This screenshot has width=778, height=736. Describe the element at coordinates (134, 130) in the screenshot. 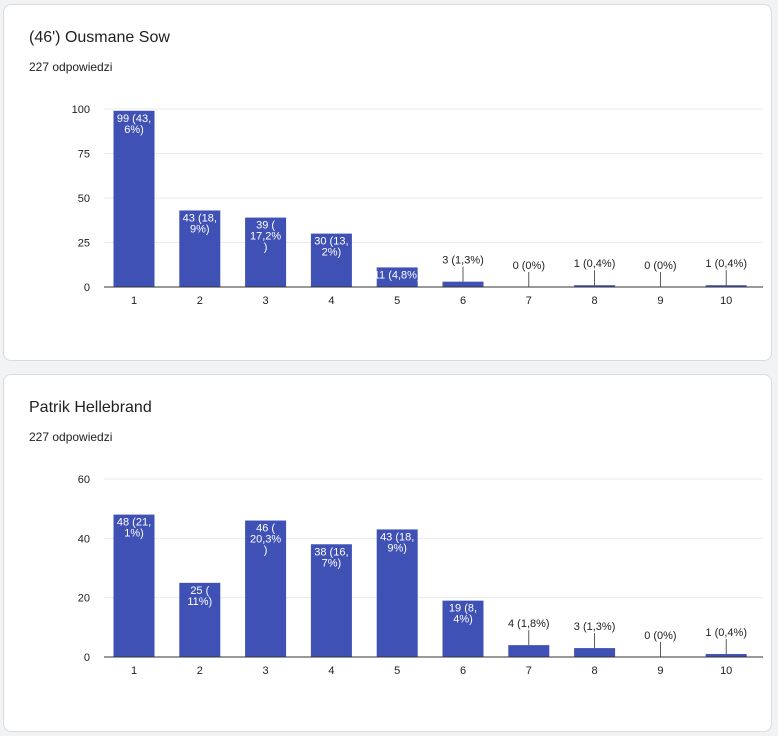

I see `bar-data-label: 6%)` at that location.